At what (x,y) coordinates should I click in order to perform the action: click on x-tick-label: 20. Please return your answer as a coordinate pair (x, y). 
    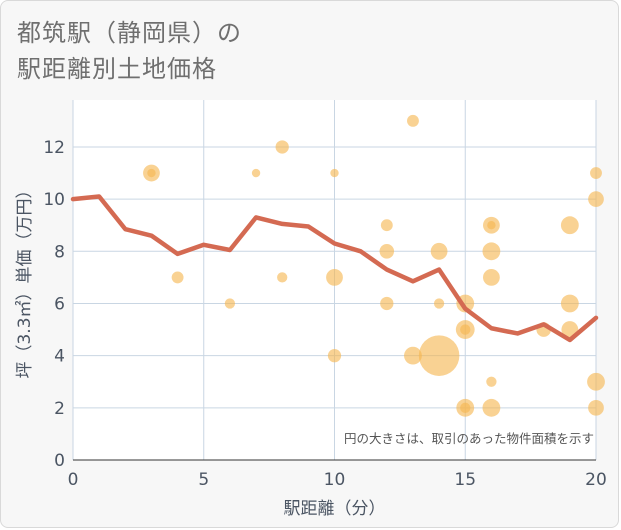
    Looking at the image, I should click on (596, 480).